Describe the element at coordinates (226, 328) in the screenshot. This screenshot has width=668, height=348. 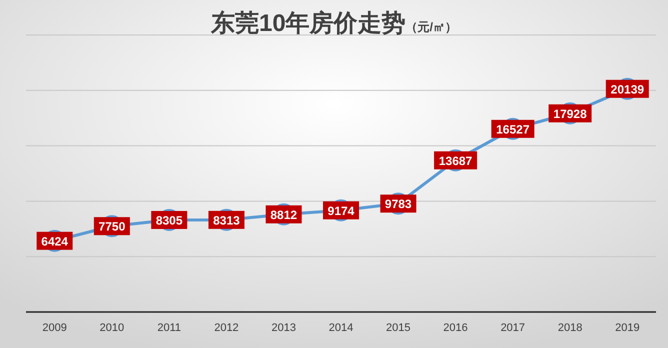
I see `x-tick-label: 2012` at that location.